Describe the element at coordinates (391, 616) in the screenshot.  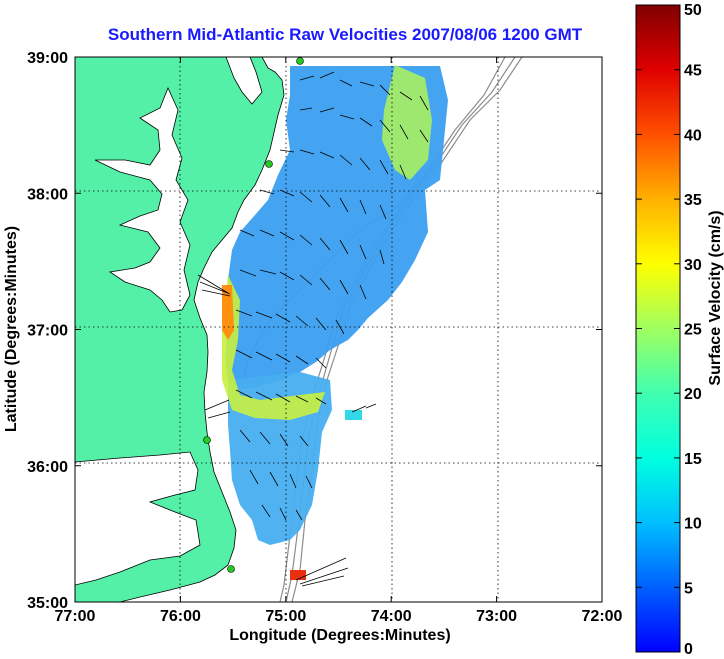
I see `x-tick-label: 74:00` at that location.